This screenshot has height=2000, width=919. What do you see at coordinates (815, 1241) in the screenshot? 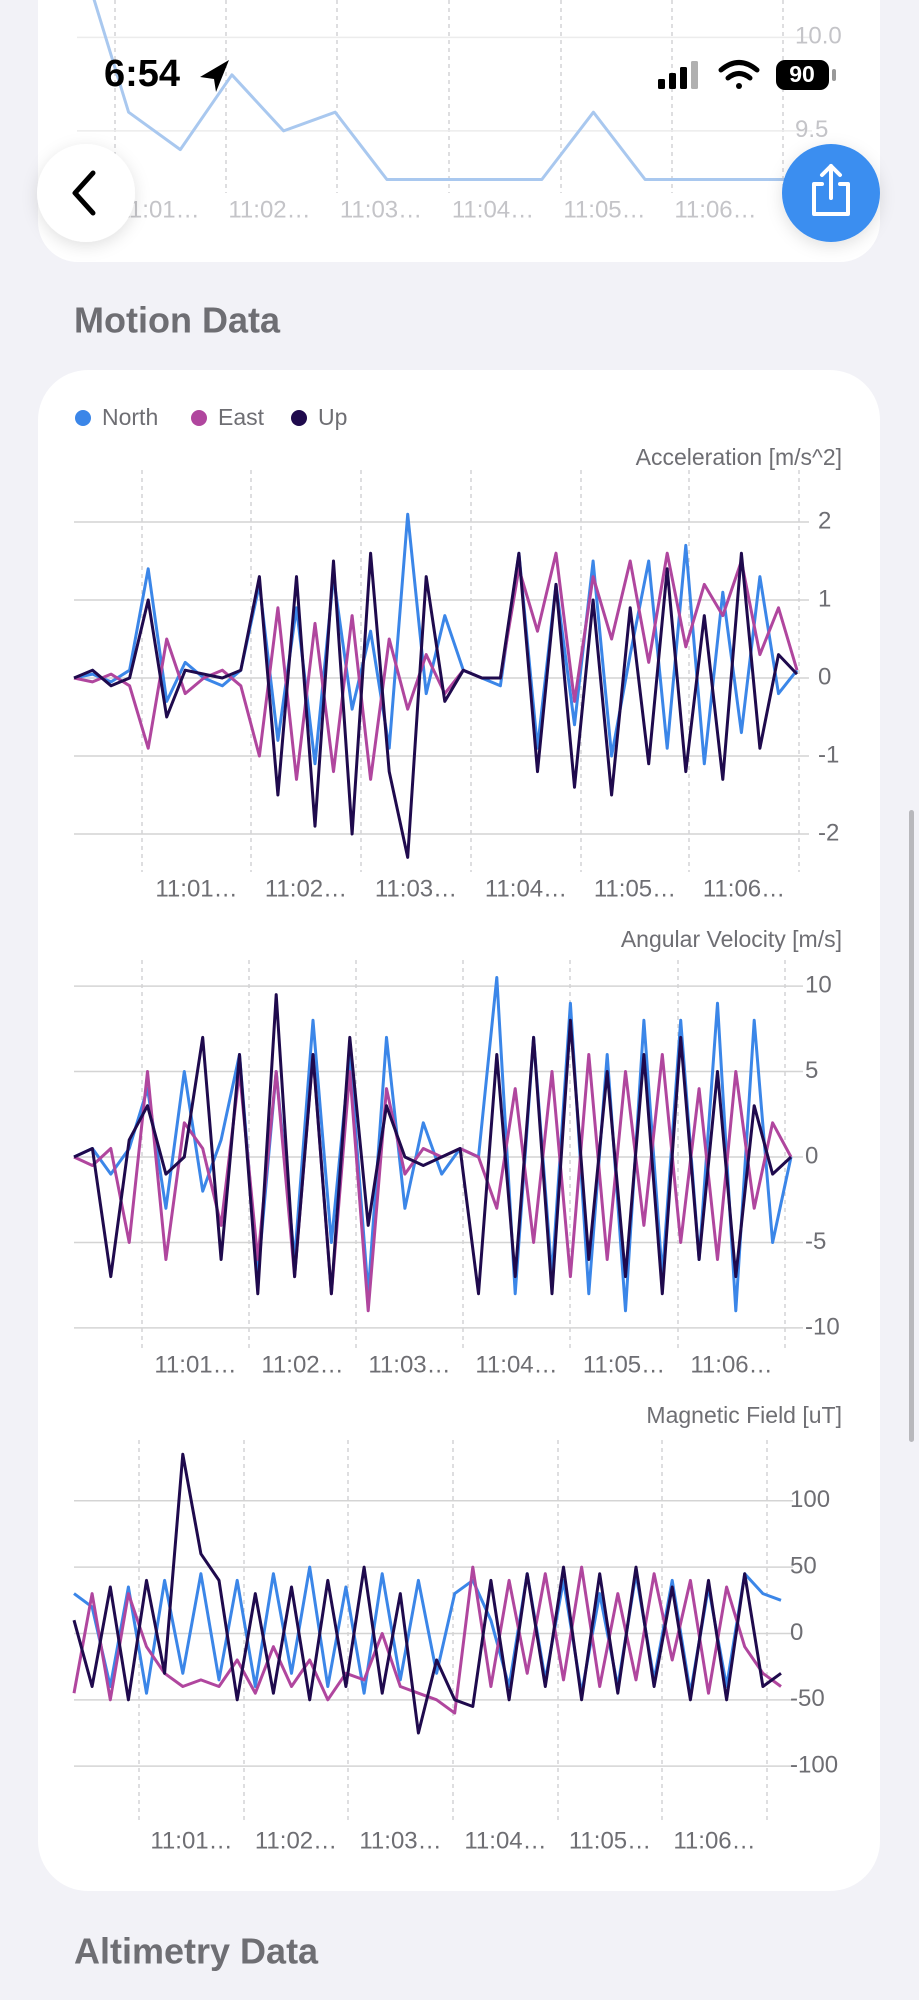
I see `y-tick-label: -5` at bounding box center [815, 1241].